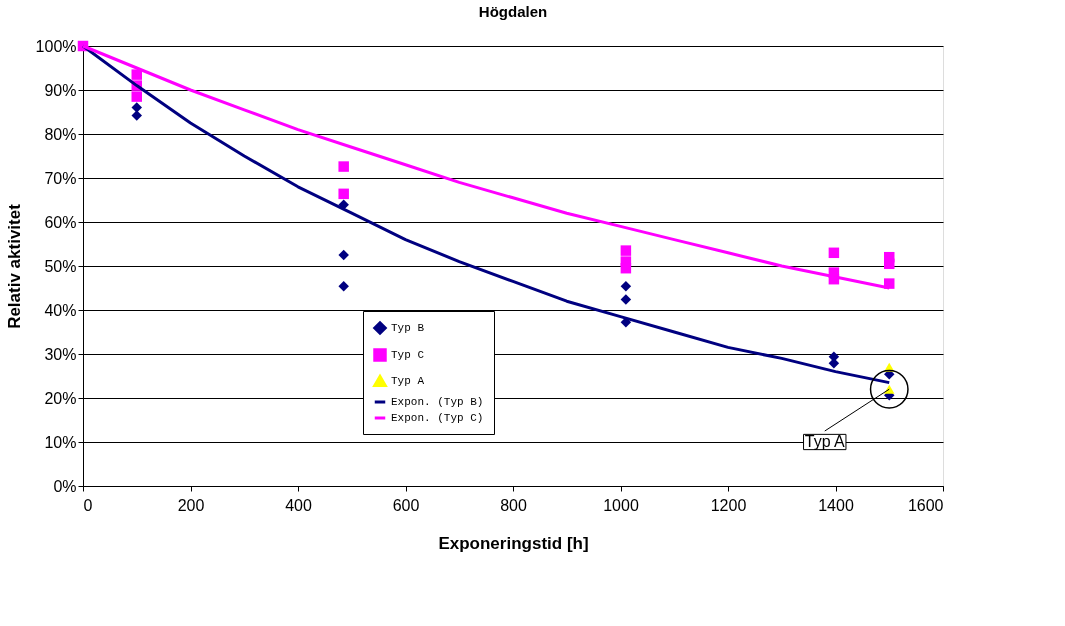 The image size is (1065, 626). What do you see at coordinates (437, 418) in the screenshot?
I see `legend-label: Expon. (Typ C)` at bounding box center [437, 418].